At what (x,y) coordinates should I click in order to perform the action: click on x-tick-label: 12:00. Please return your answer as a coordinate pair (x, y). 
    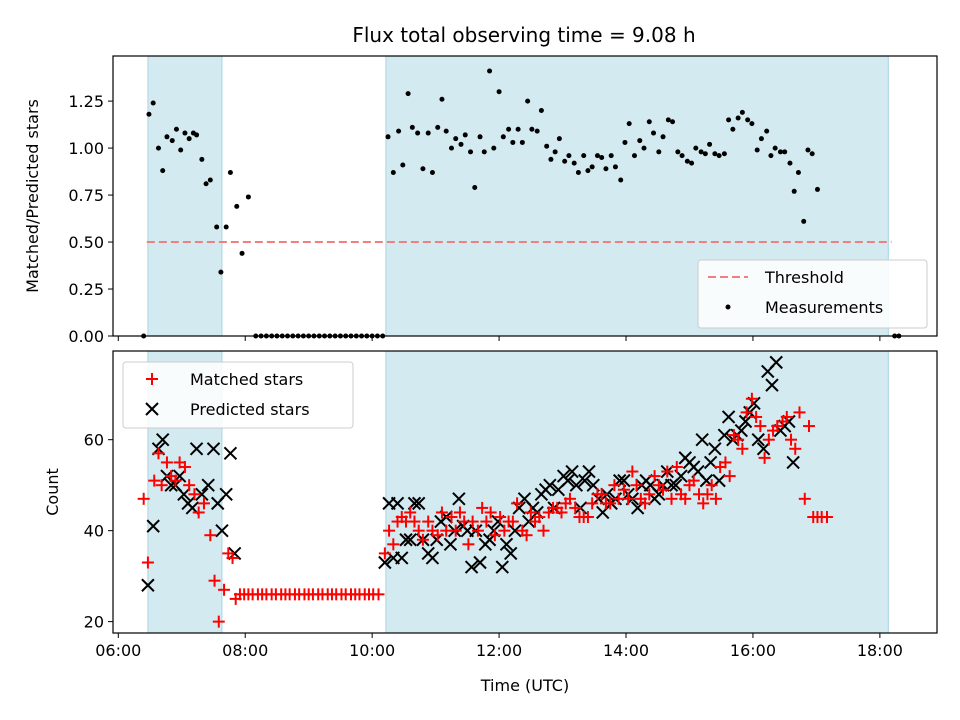
    Looking at the image, I should click on (499, 650).